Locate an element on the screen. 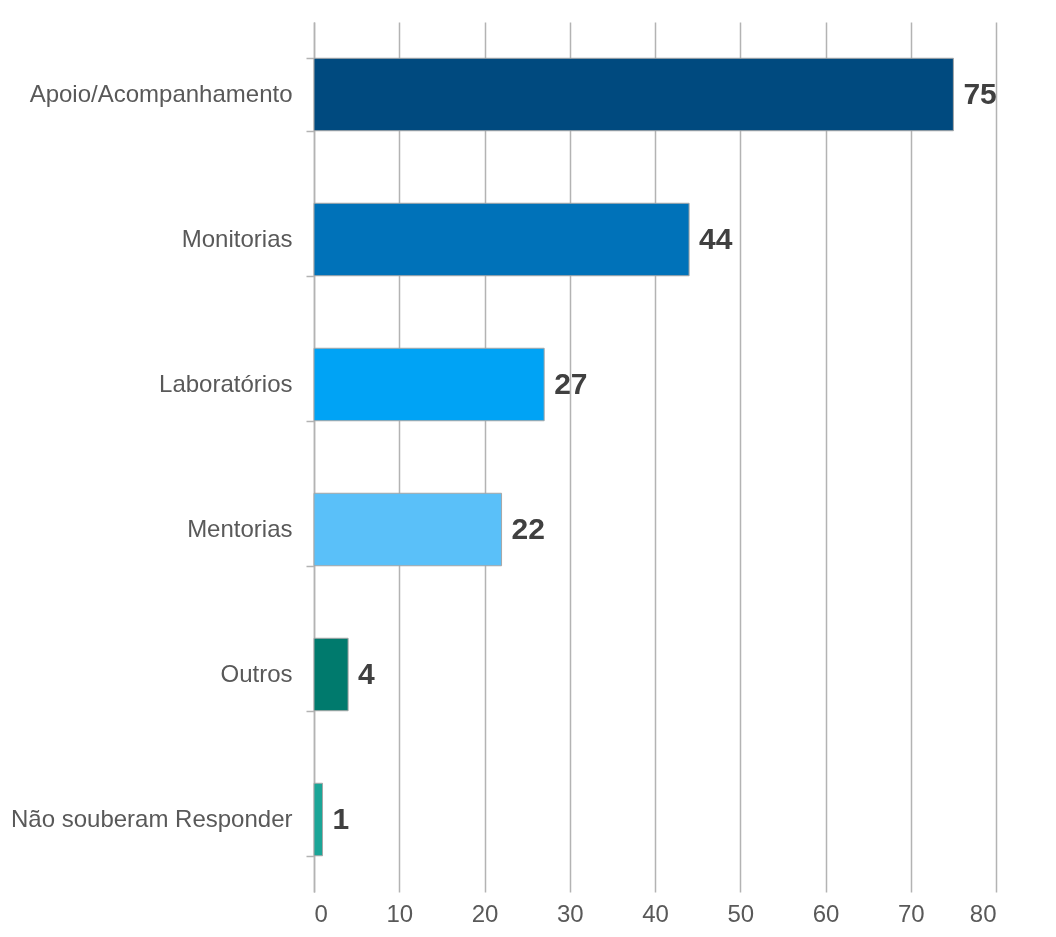  x-tick-label: 50 is located at coordinates (741, 913).